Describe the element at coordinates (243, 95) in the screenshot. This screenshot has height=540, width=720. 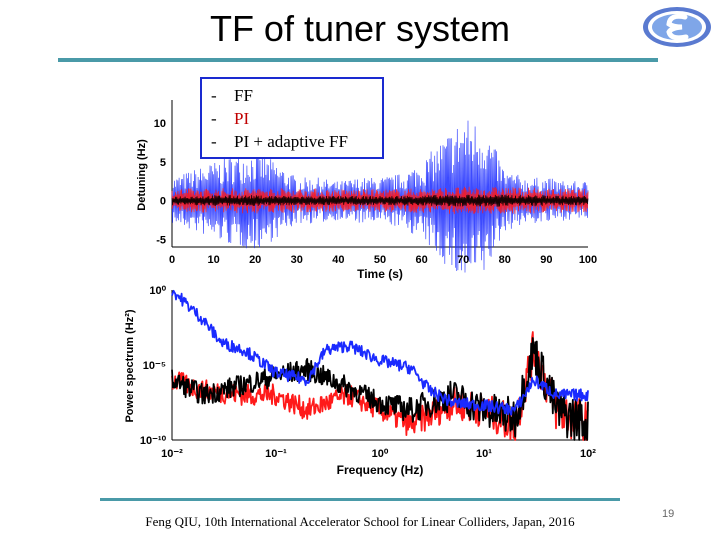
I see `legend-label-ff: FF` at that location.